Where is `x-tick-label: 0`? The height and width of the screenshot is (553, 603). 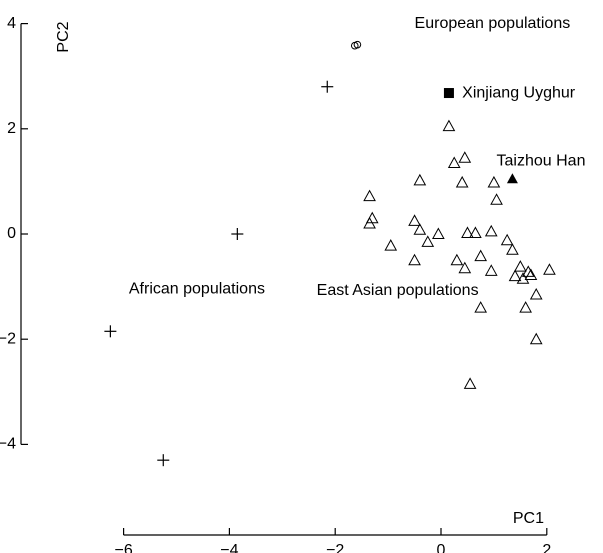
x-tick-label: 0 is located at coordinates (441, 547).